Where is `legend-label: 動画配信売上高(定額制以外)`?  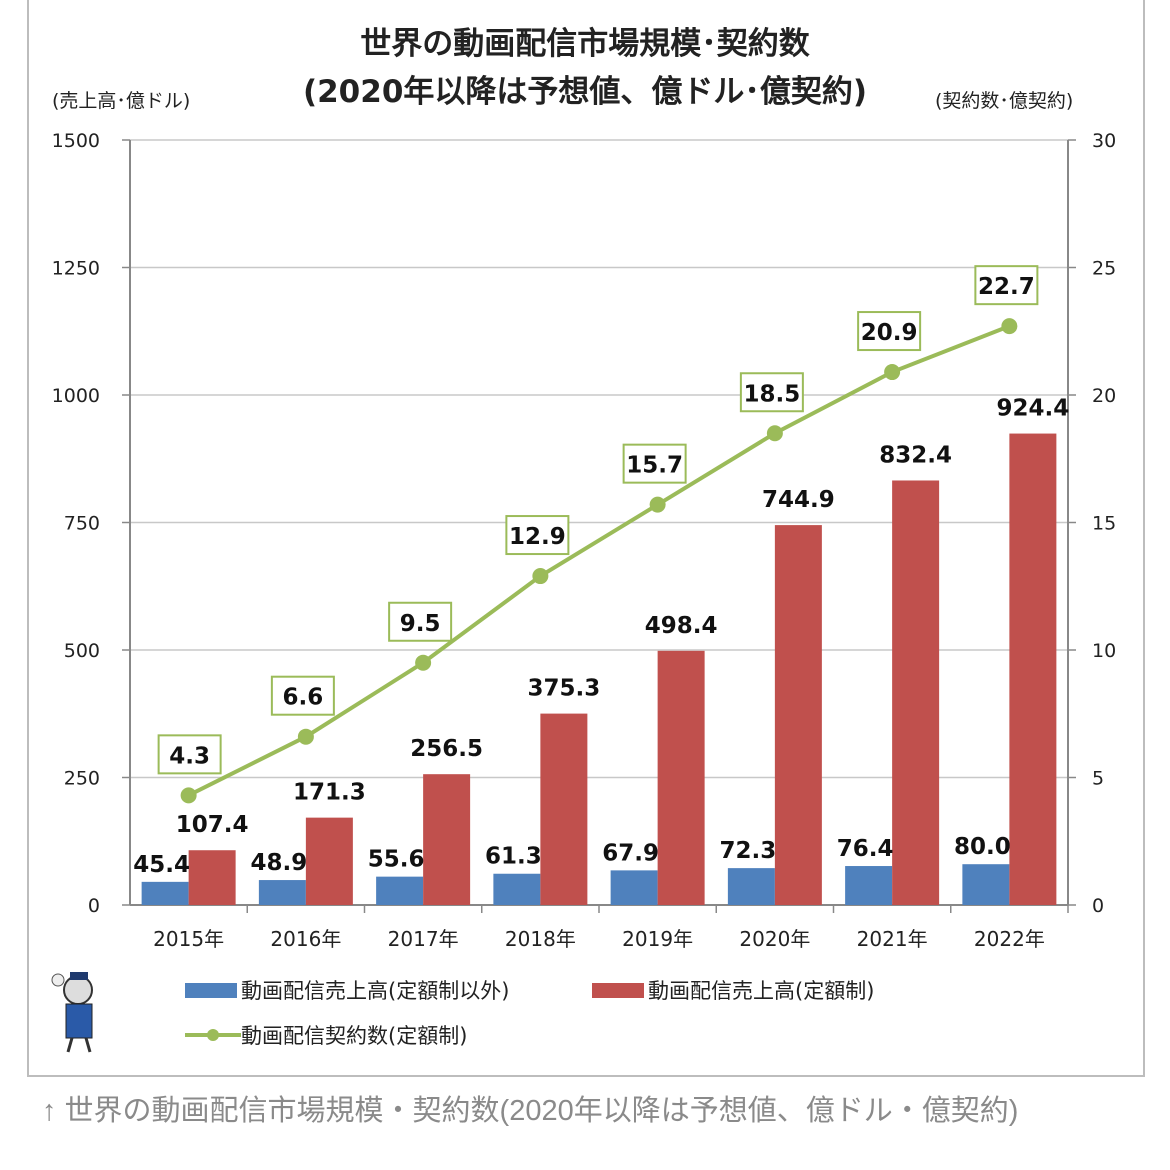 legend-label: 動画配信売上高(定額制以外) is located at coordinates (375, 991).